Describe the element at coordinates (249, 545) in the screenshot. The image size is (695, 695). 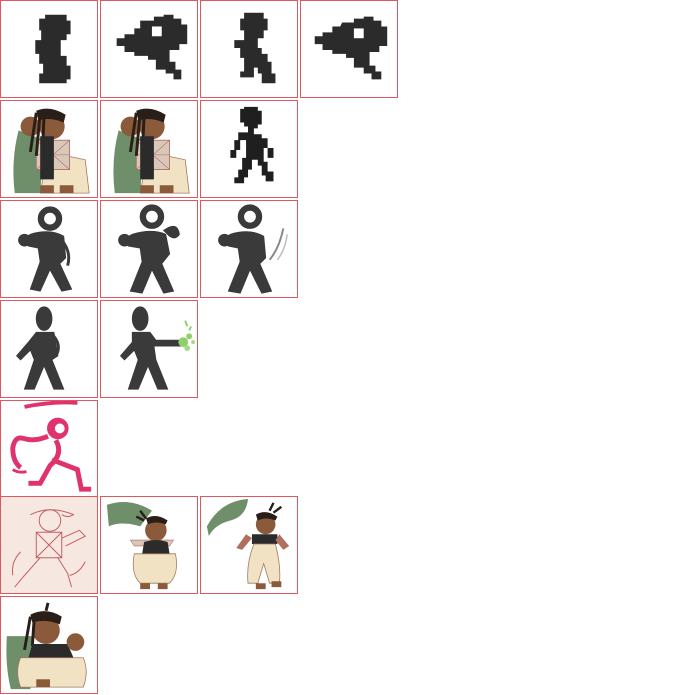
I see `frame-character-float-cloak` at that location.